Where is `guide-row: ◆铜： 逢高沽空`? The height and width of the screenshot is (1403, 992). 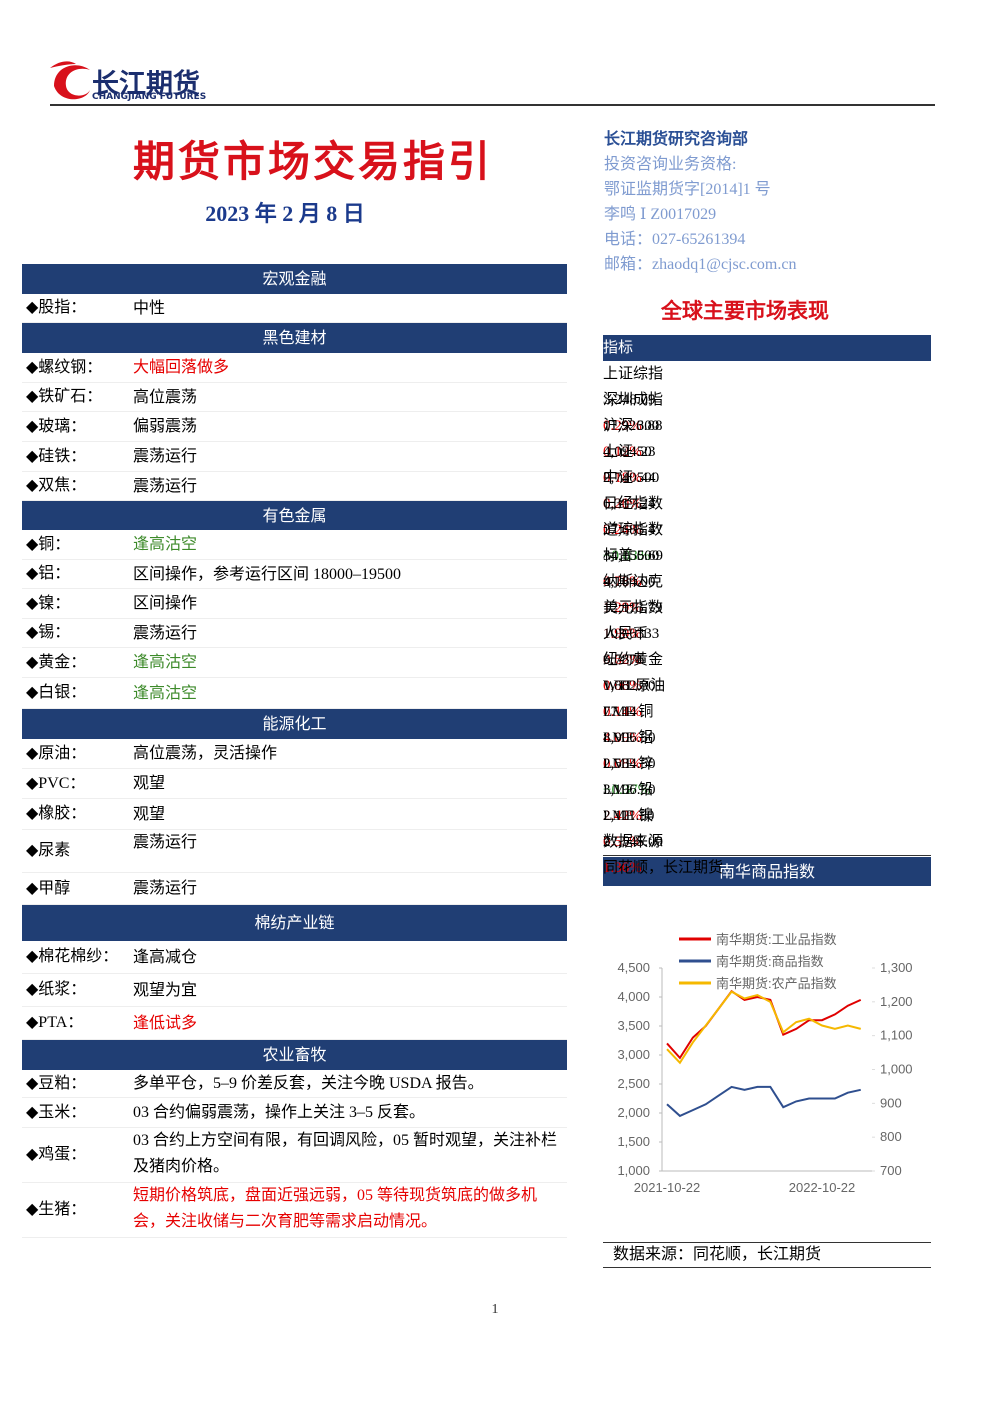
guide-row: ◆铜： 逢高沽空 is located at coordinates (294, 545).